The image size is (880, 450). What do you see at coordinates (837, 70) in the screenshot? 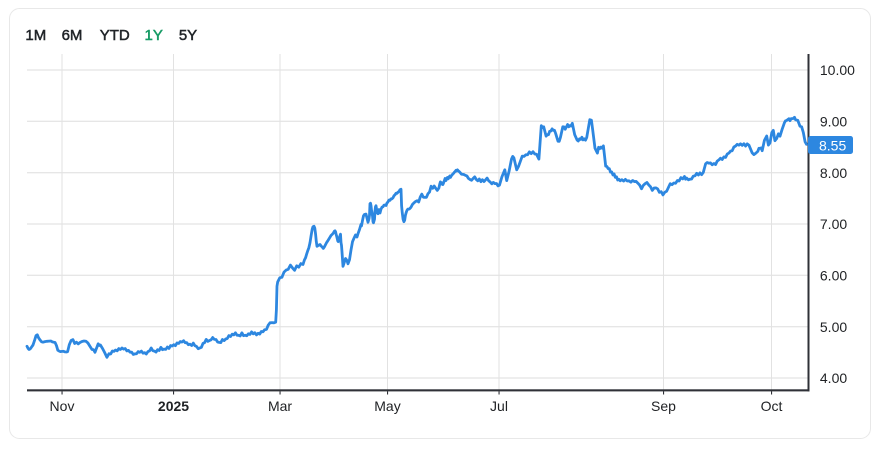
I see `svg-text: 10.00` at bounding box center [837, 70].